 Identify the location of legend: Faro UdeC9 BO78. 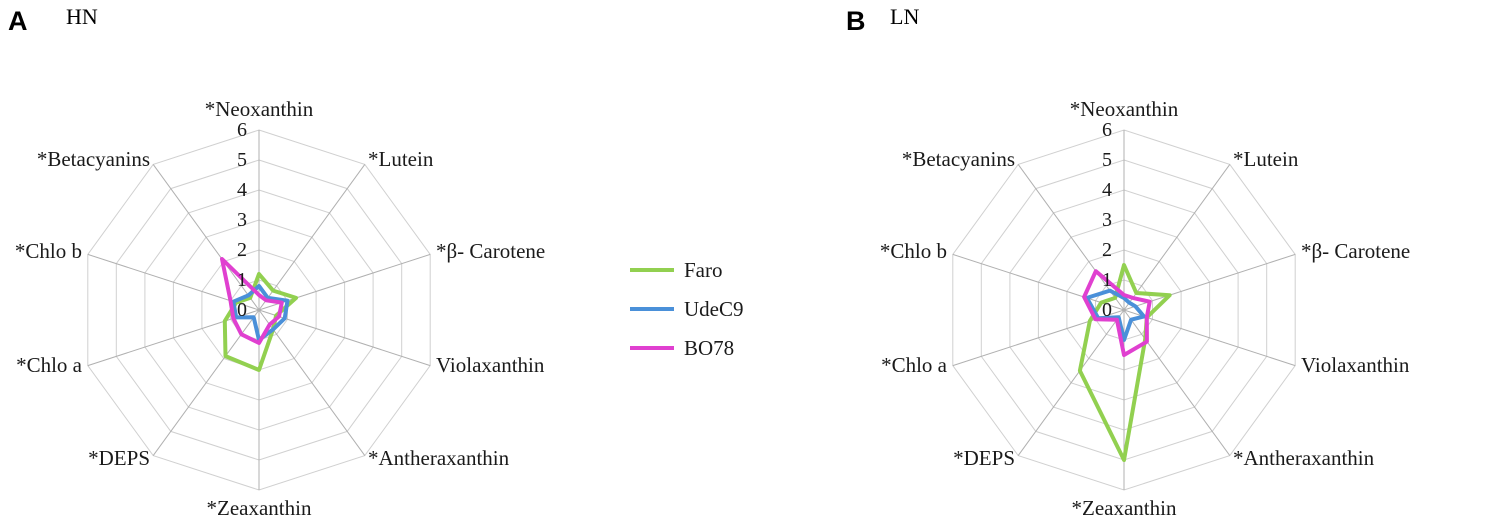
(687, 309).